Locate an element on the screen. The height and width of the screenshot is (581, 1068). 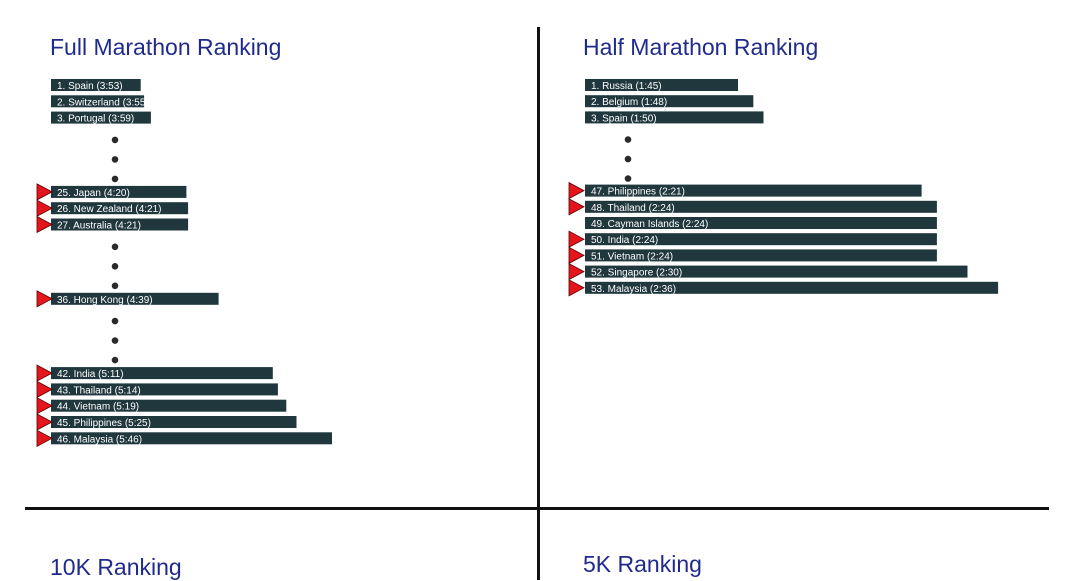
bar-label: 48. Thailand (2:24) is located at coordinates (633, 208).